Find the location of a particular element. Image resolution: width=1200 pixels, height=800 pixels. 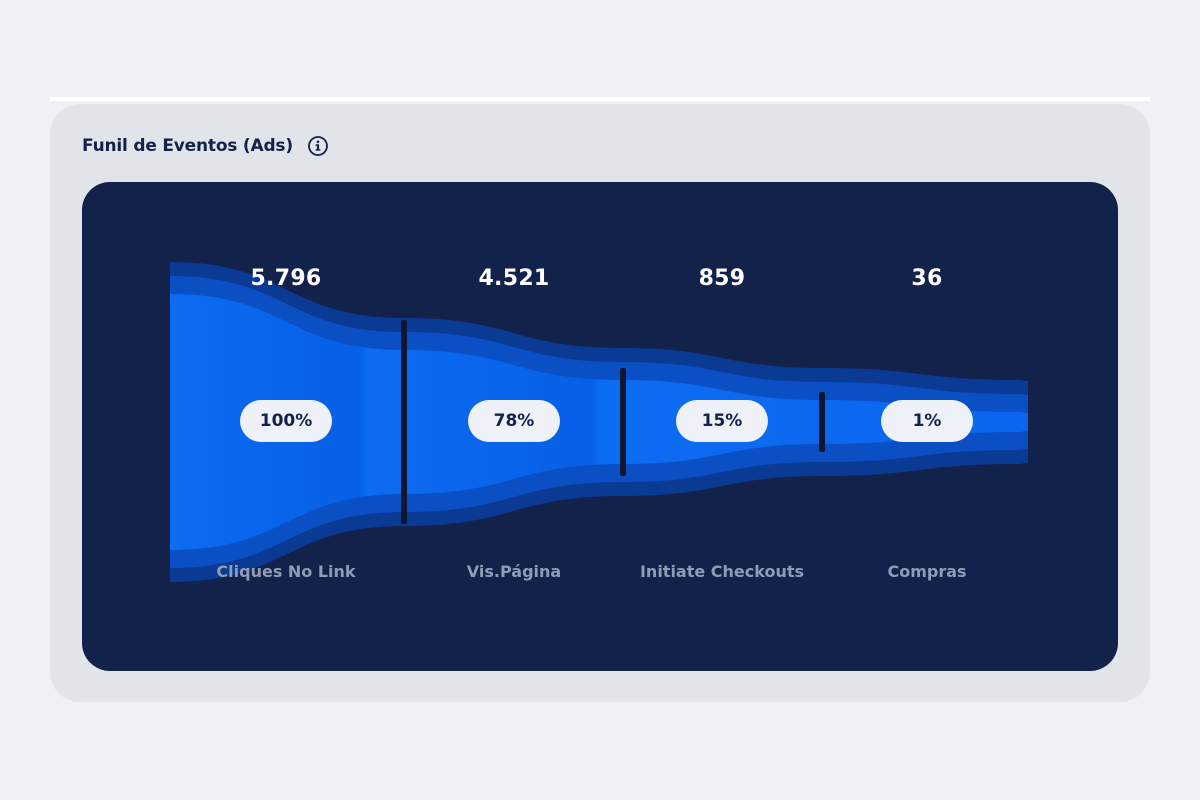

stage-label: Initiate Checkouts is located at coordinates (722, 571).